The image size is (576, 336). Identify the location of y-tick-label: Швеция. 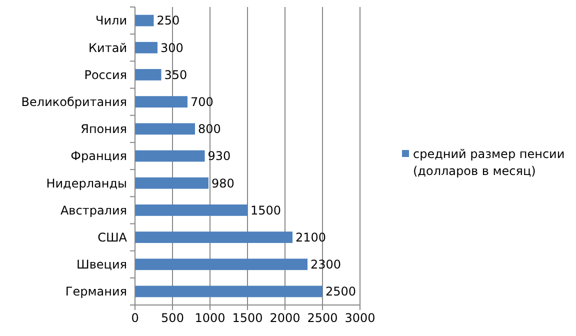
(101, 265).